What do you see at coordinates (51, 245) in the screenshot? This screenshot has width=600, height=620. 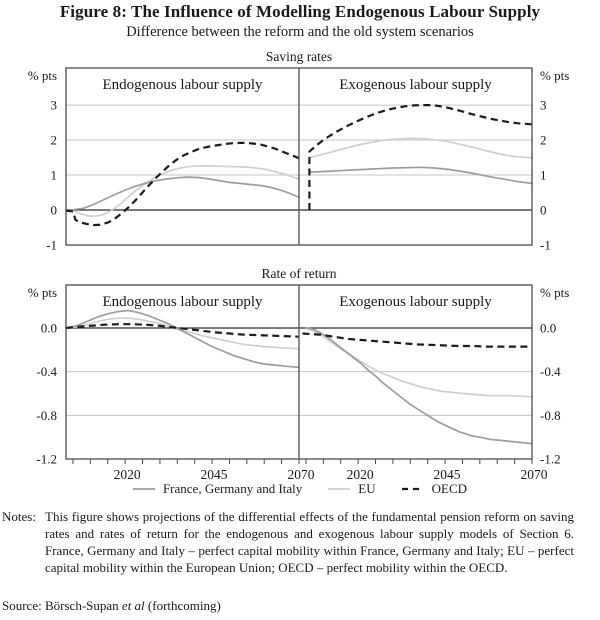 I see `y-tick-label-left: -1` at bounding box center [51, 245].